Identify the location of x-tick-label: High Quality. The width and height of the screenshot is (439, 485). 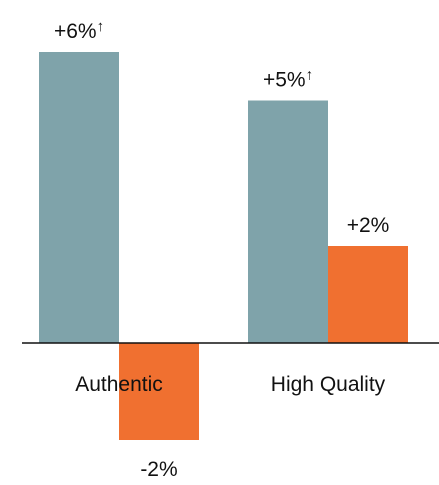
(328, 384).